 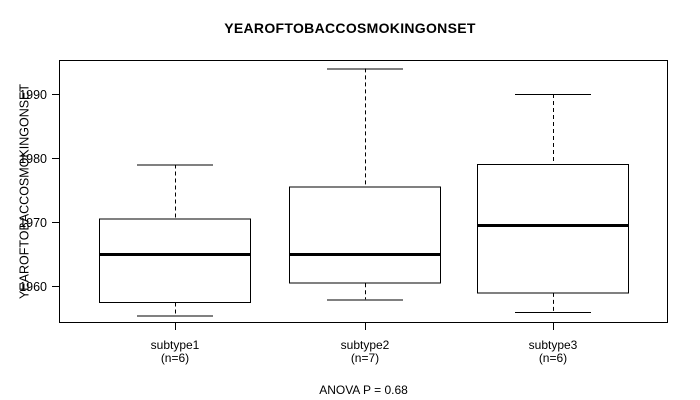 I want to click on y-tick-label-1970: 1970, so click(x=33, y=223).